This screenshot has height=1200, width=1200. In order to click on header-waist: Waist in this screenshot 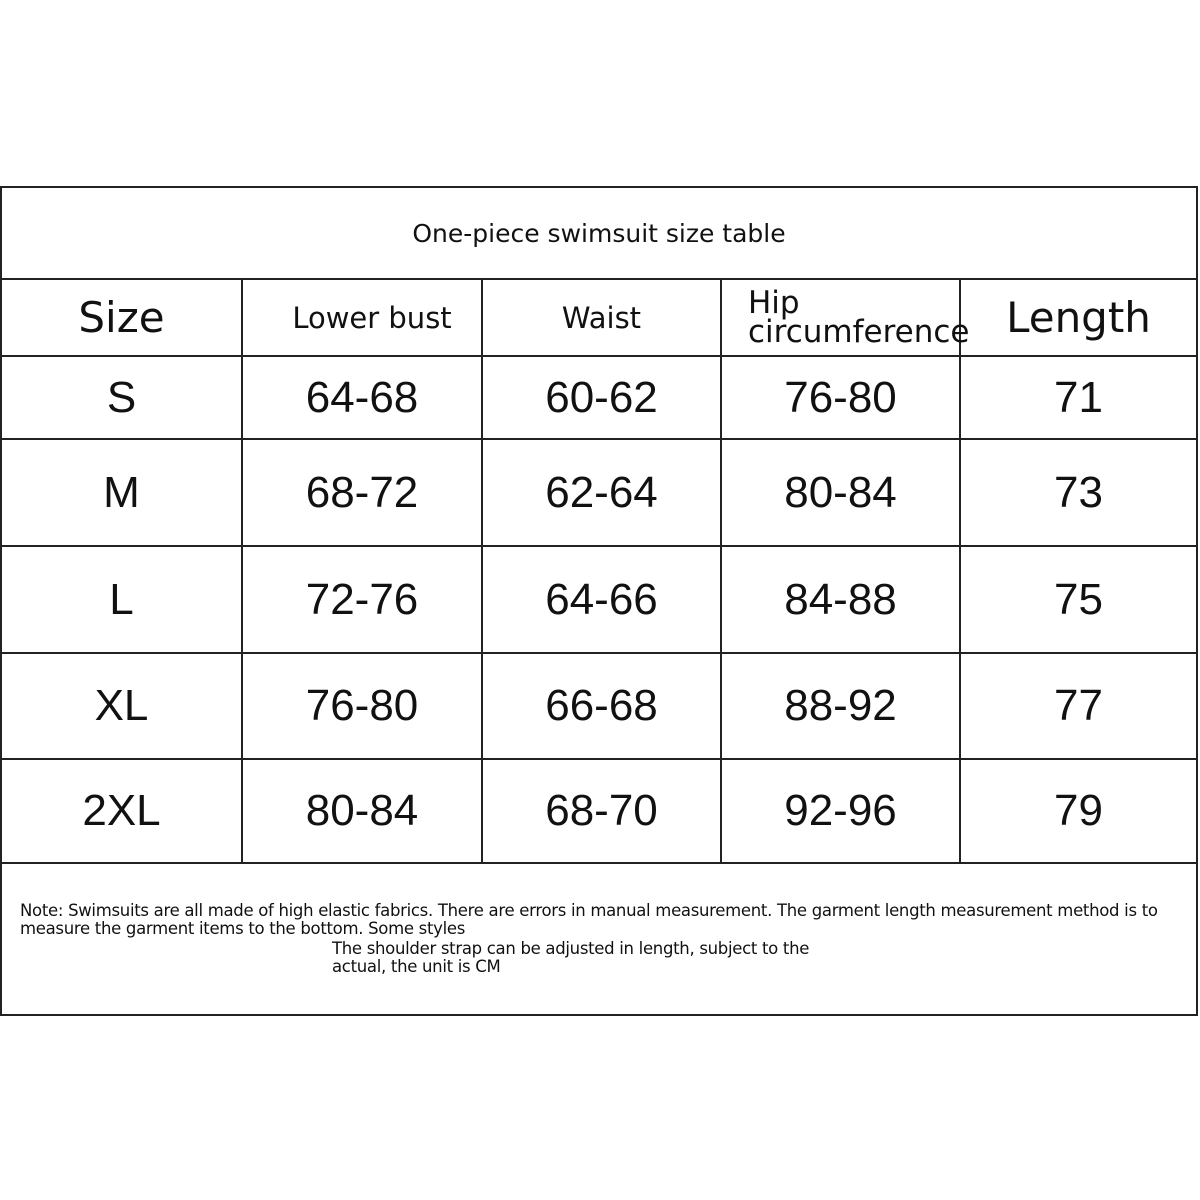, I will do `click(601, 318)`.